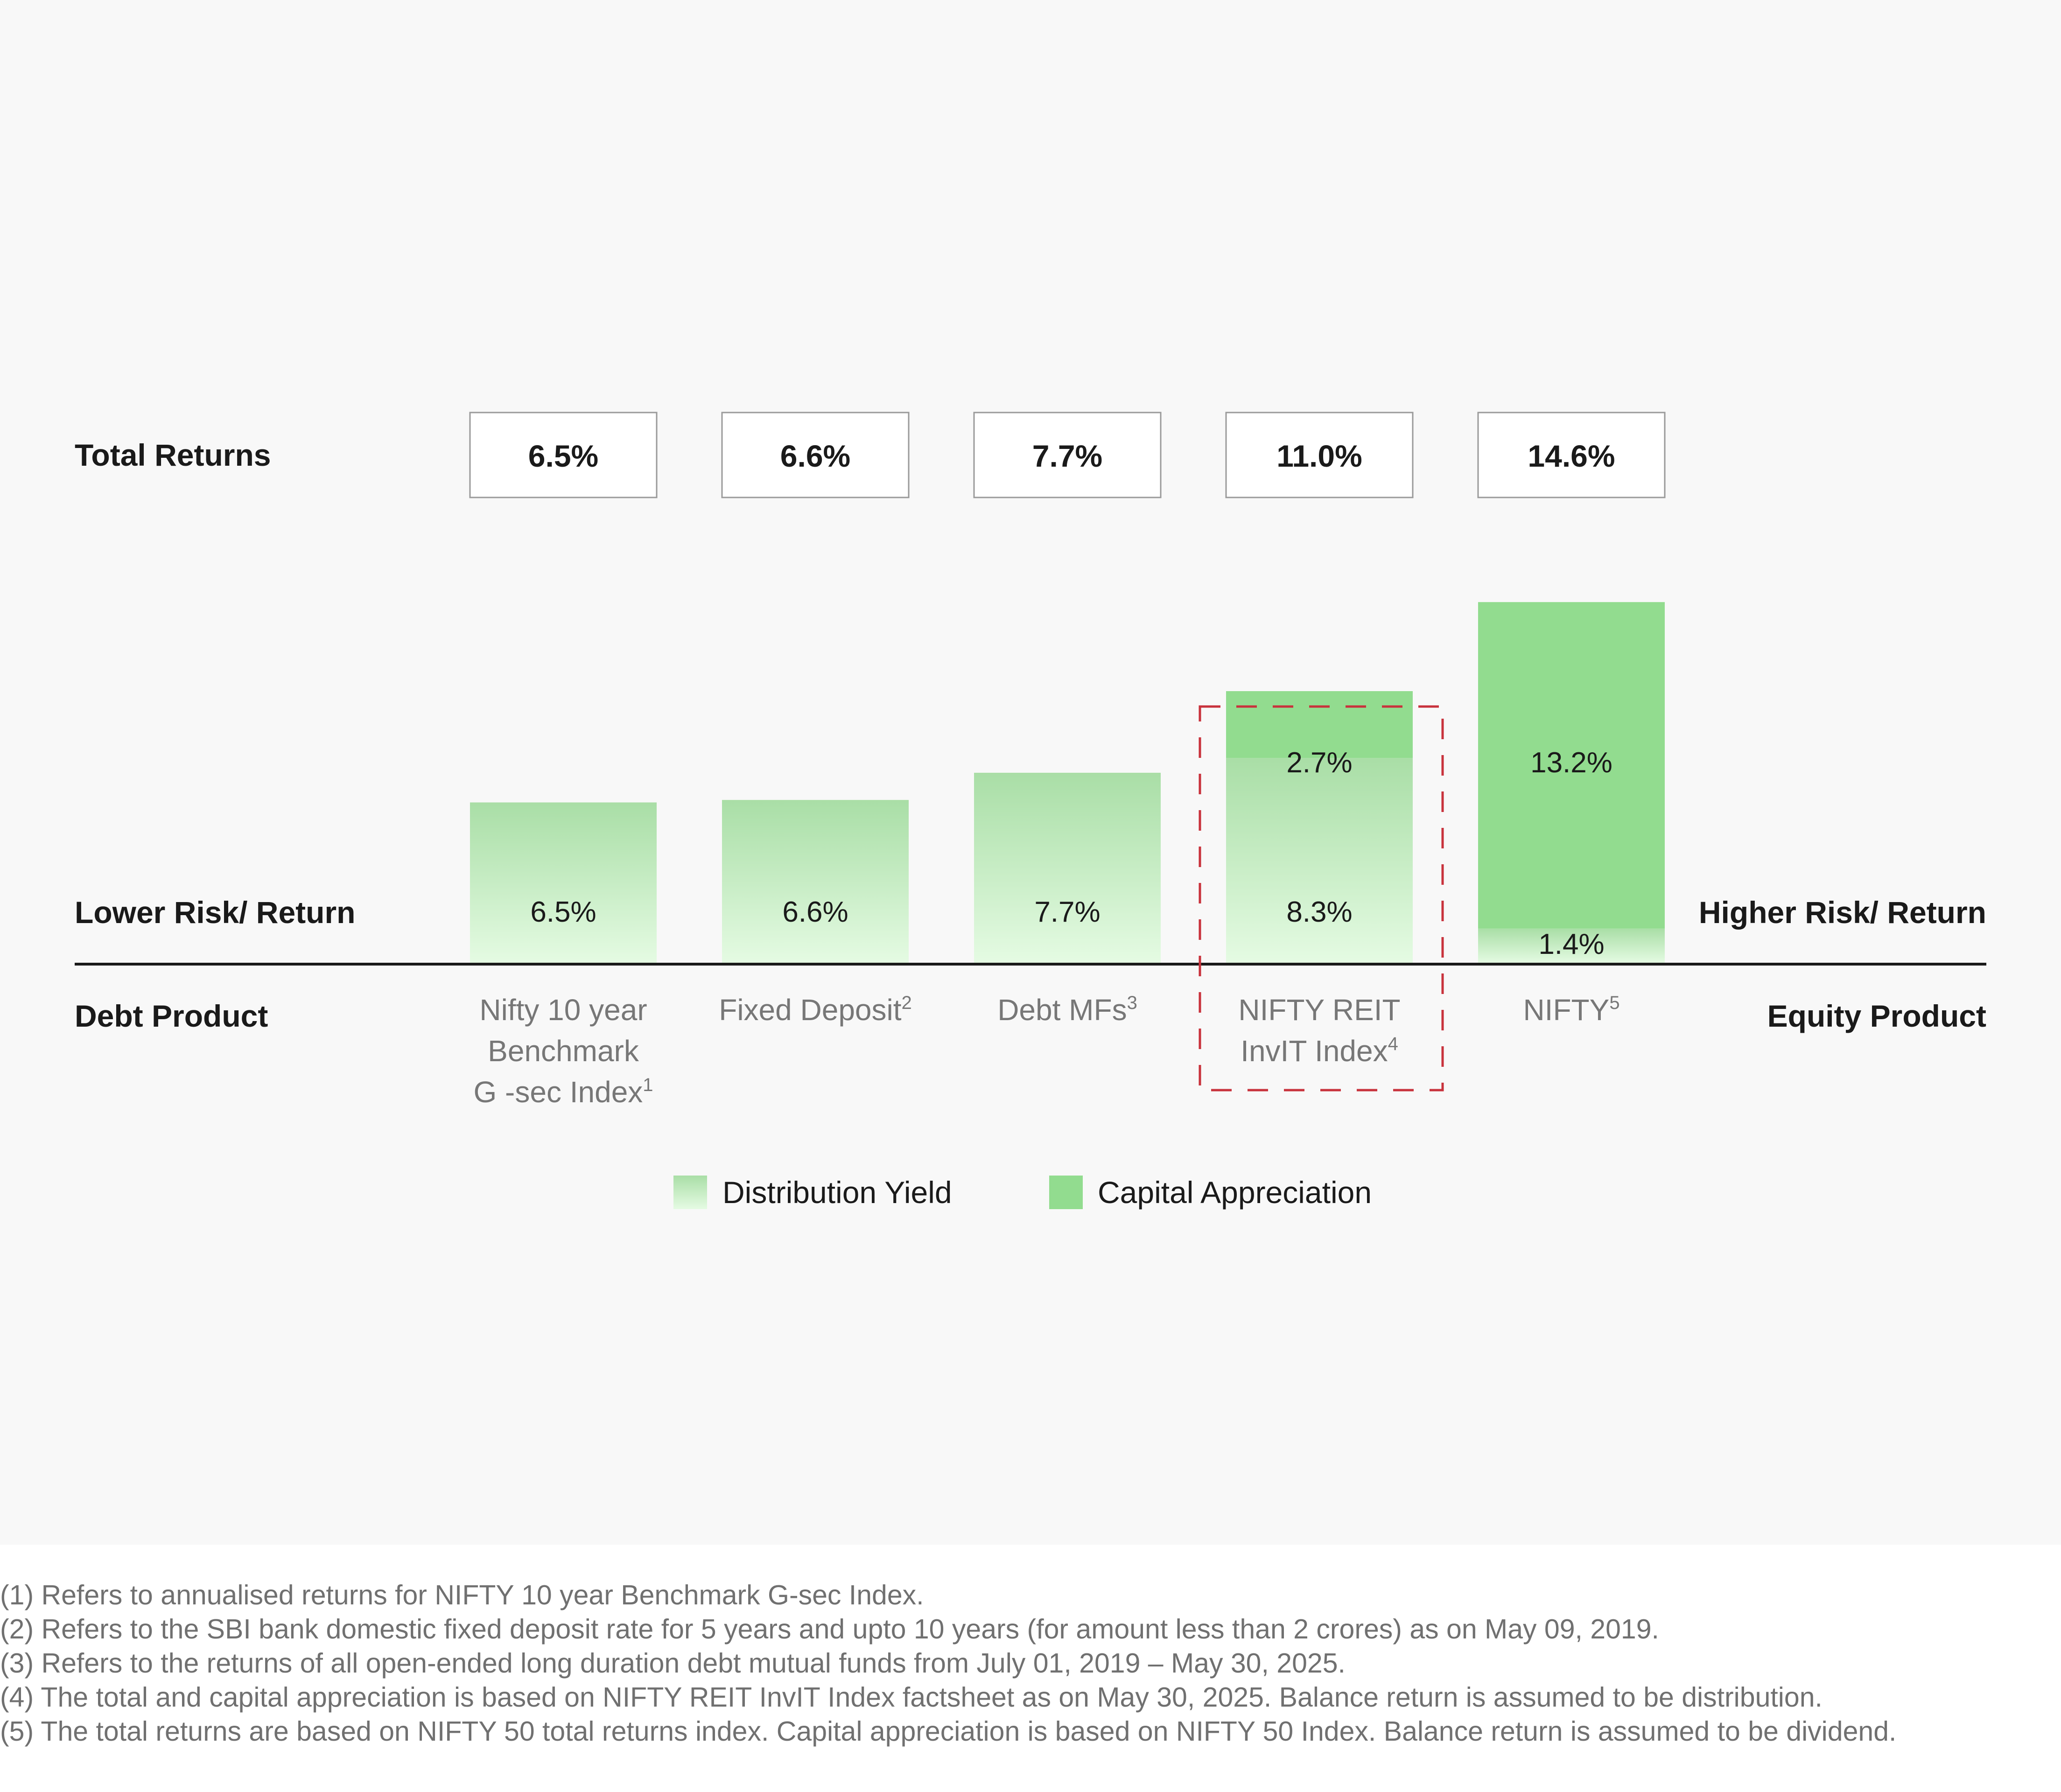  What do you see at coordinates (1319, 1030) in the screenshot?
I see `category-label: NIFTY REIT InvIT Index4` at bounding box center [1319, 1030].